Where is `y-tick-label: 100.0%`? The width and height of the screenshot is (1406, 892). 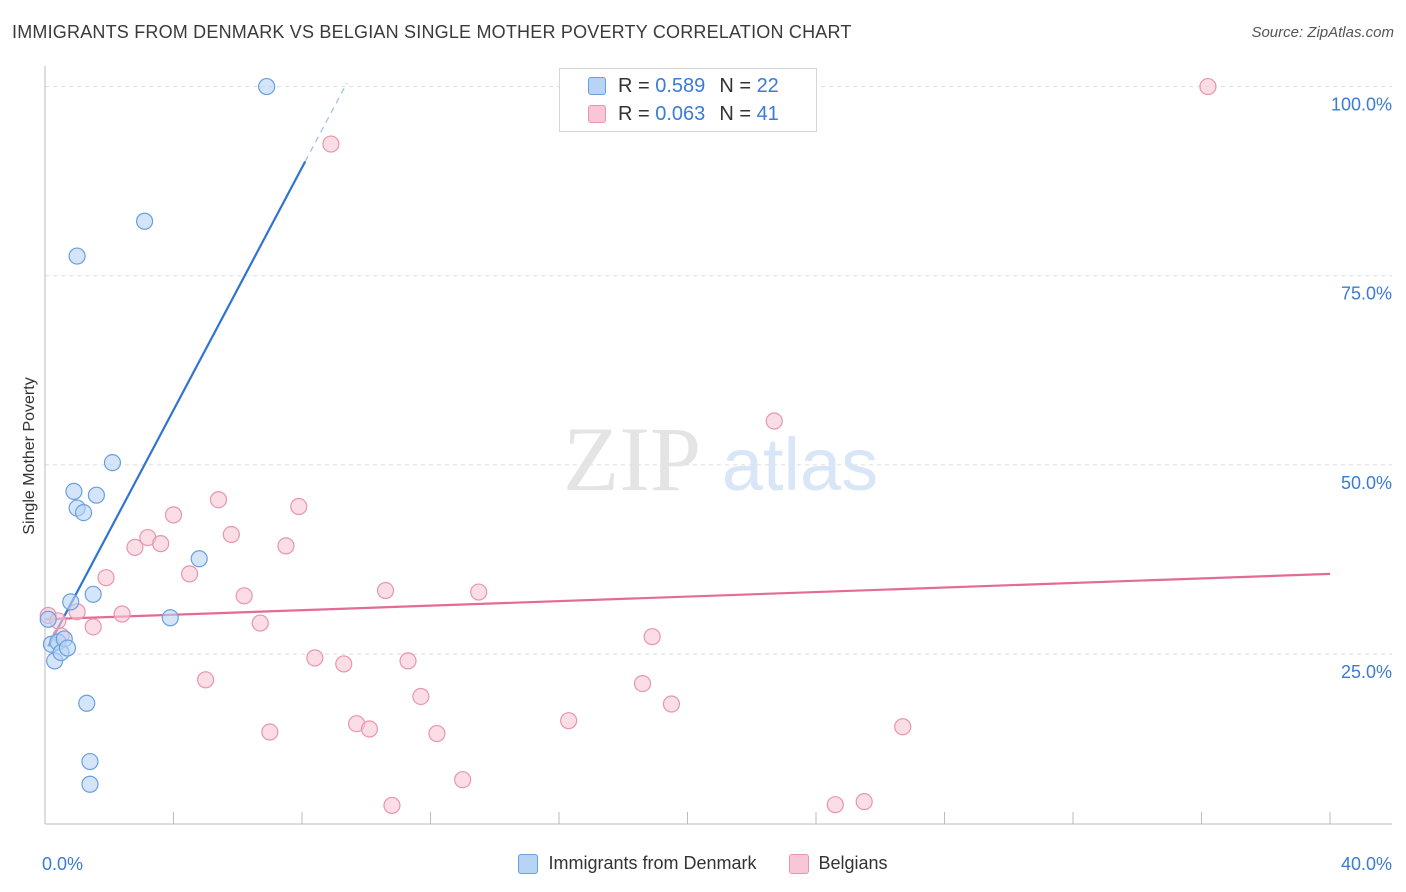
y-tick-label: 100.0% is located at coordinates (1361, 105).